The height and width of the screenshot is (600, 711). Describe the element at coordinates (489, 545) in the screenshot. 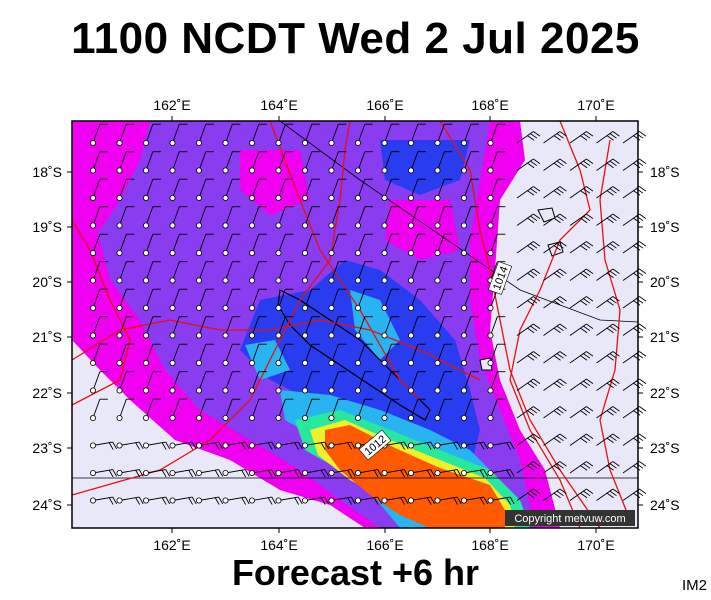

I see `lon-tick-label: 168˚E` at that location.